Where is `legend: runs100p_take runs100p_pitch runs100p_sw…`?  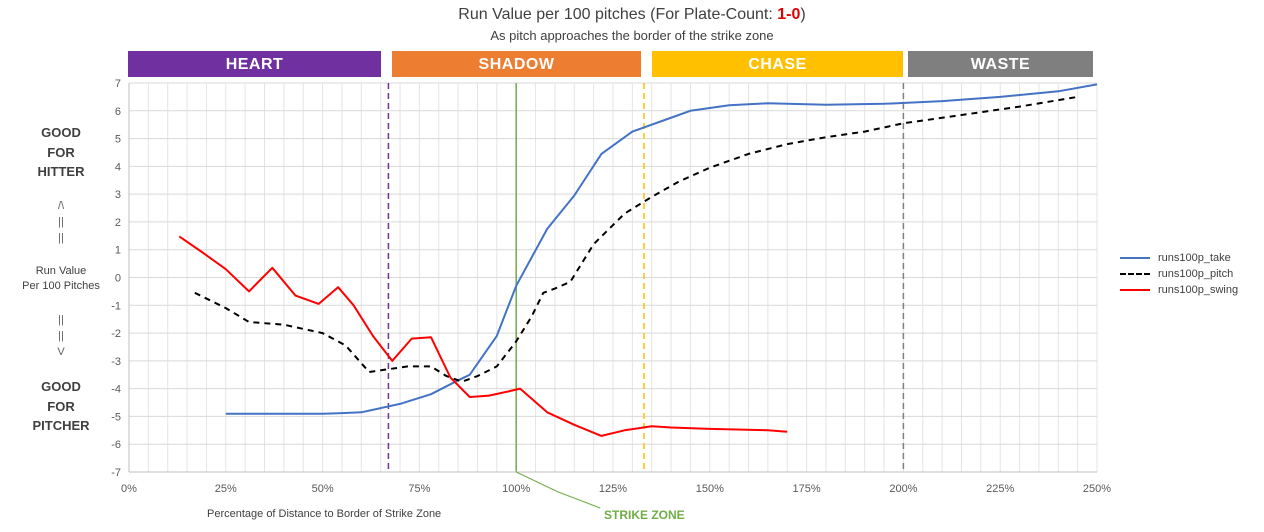
legend: runs100p_take runs100p_pitch runs100p_sw… is located at coordinates (1179, 274).